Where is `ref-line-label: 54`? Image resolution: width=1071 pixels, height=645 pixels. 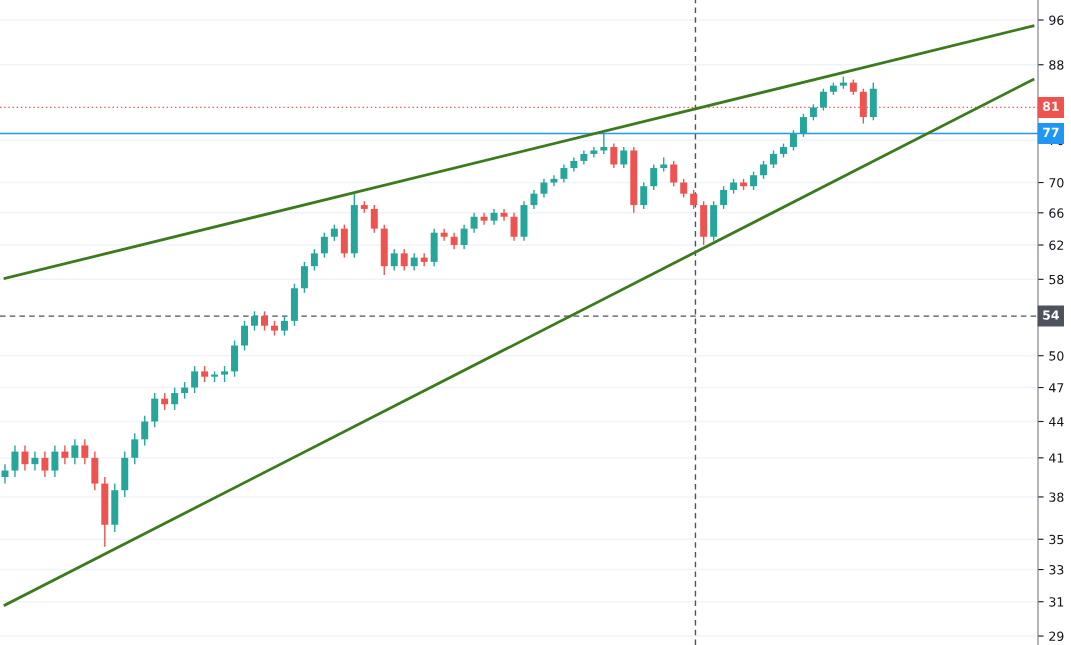 ref-line-label: 54 is located at coordinates (1051, 315).